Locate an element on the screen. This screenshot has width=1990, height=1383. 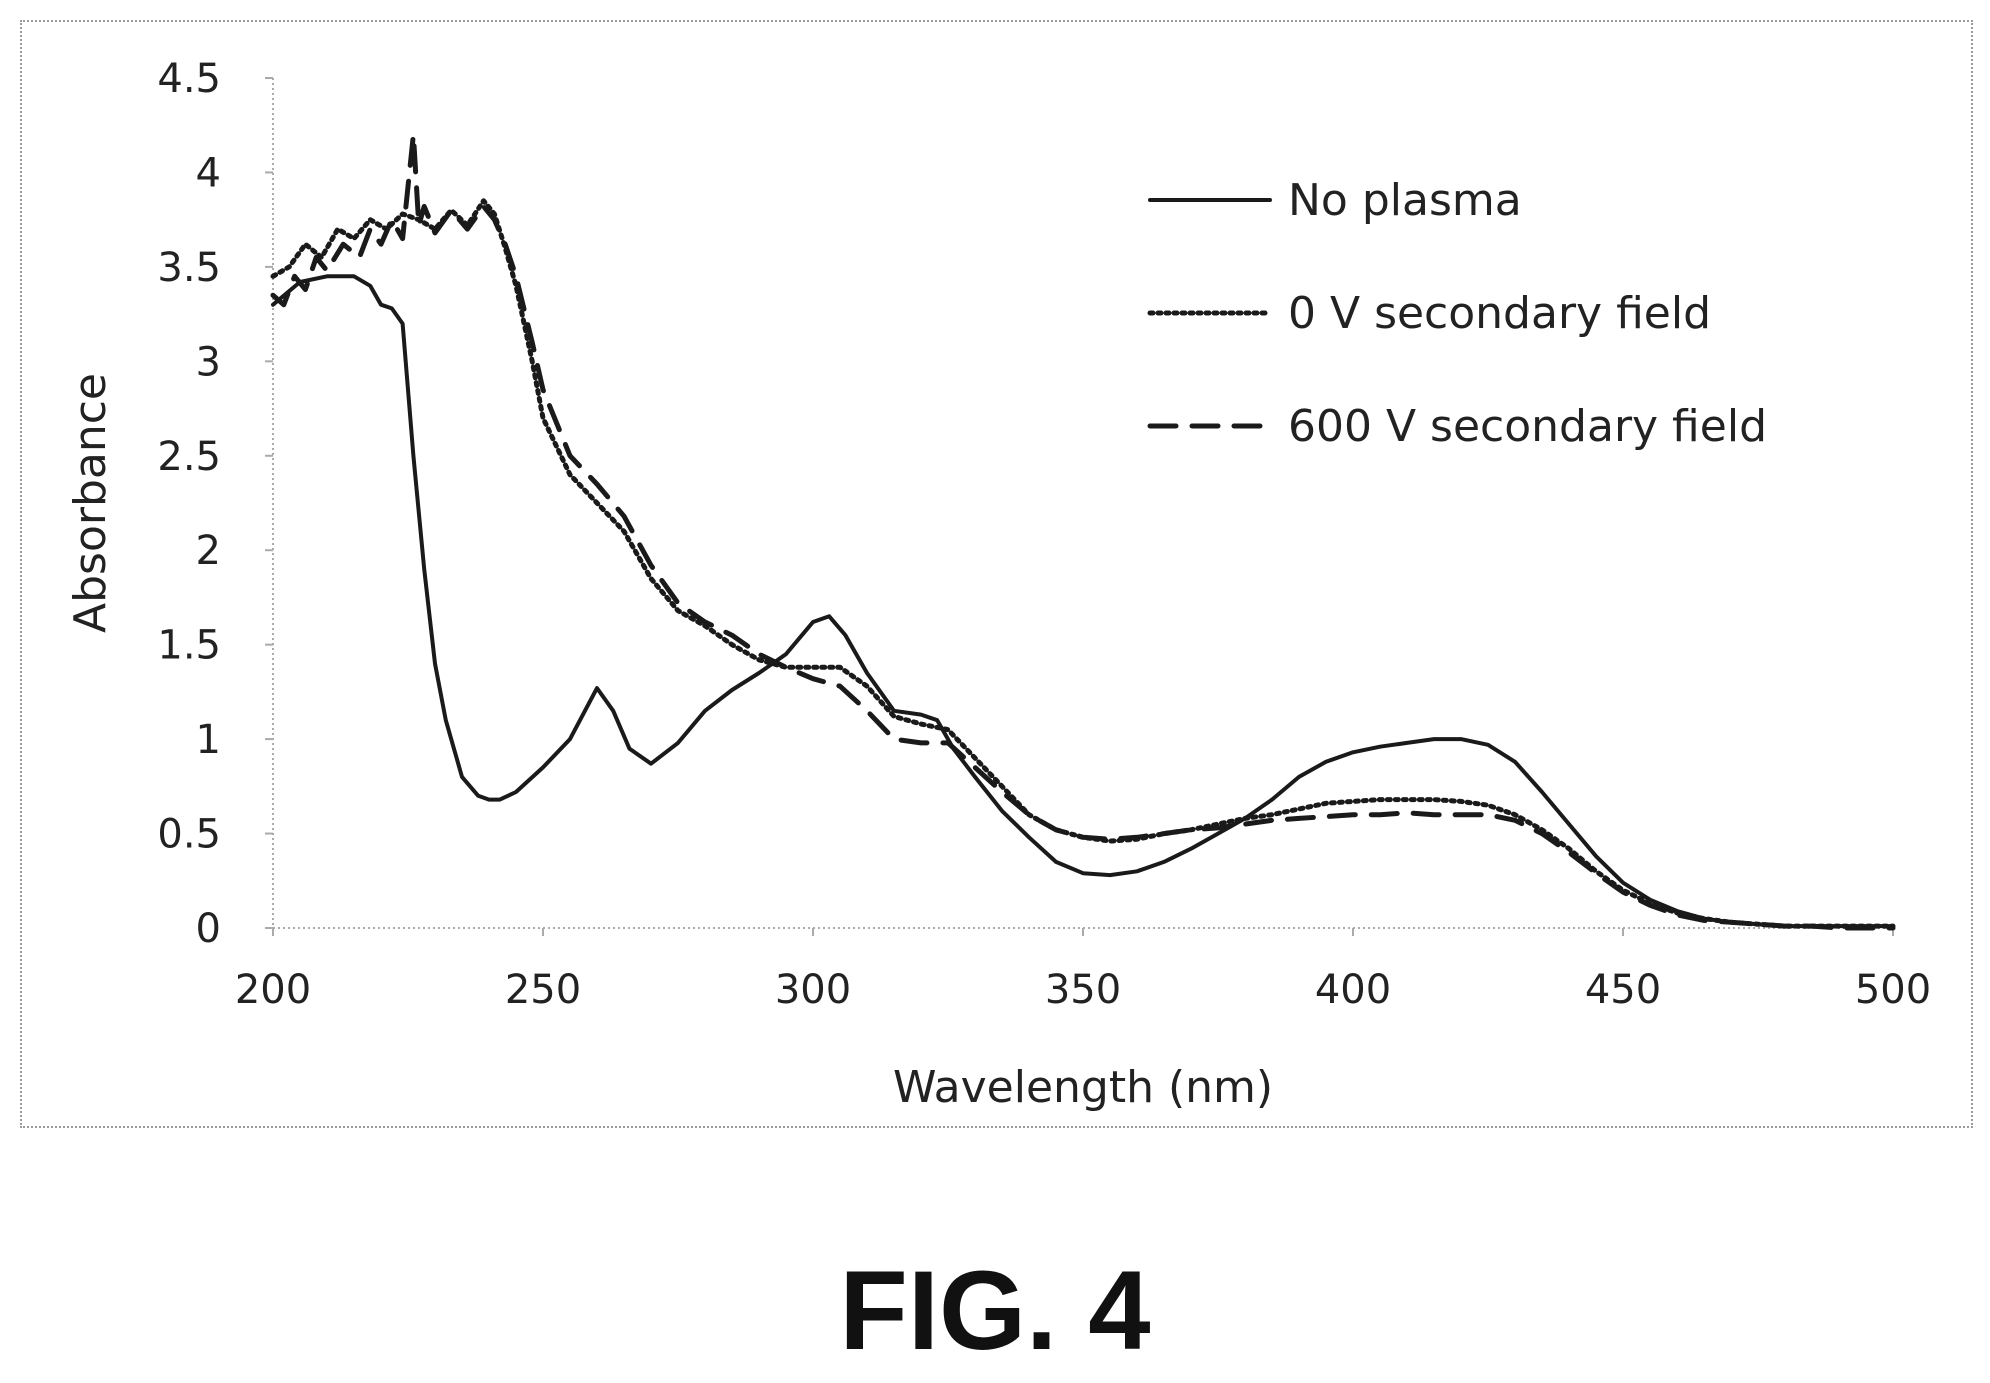
x-tick-label: 200 is located at coordinates (273, 990).